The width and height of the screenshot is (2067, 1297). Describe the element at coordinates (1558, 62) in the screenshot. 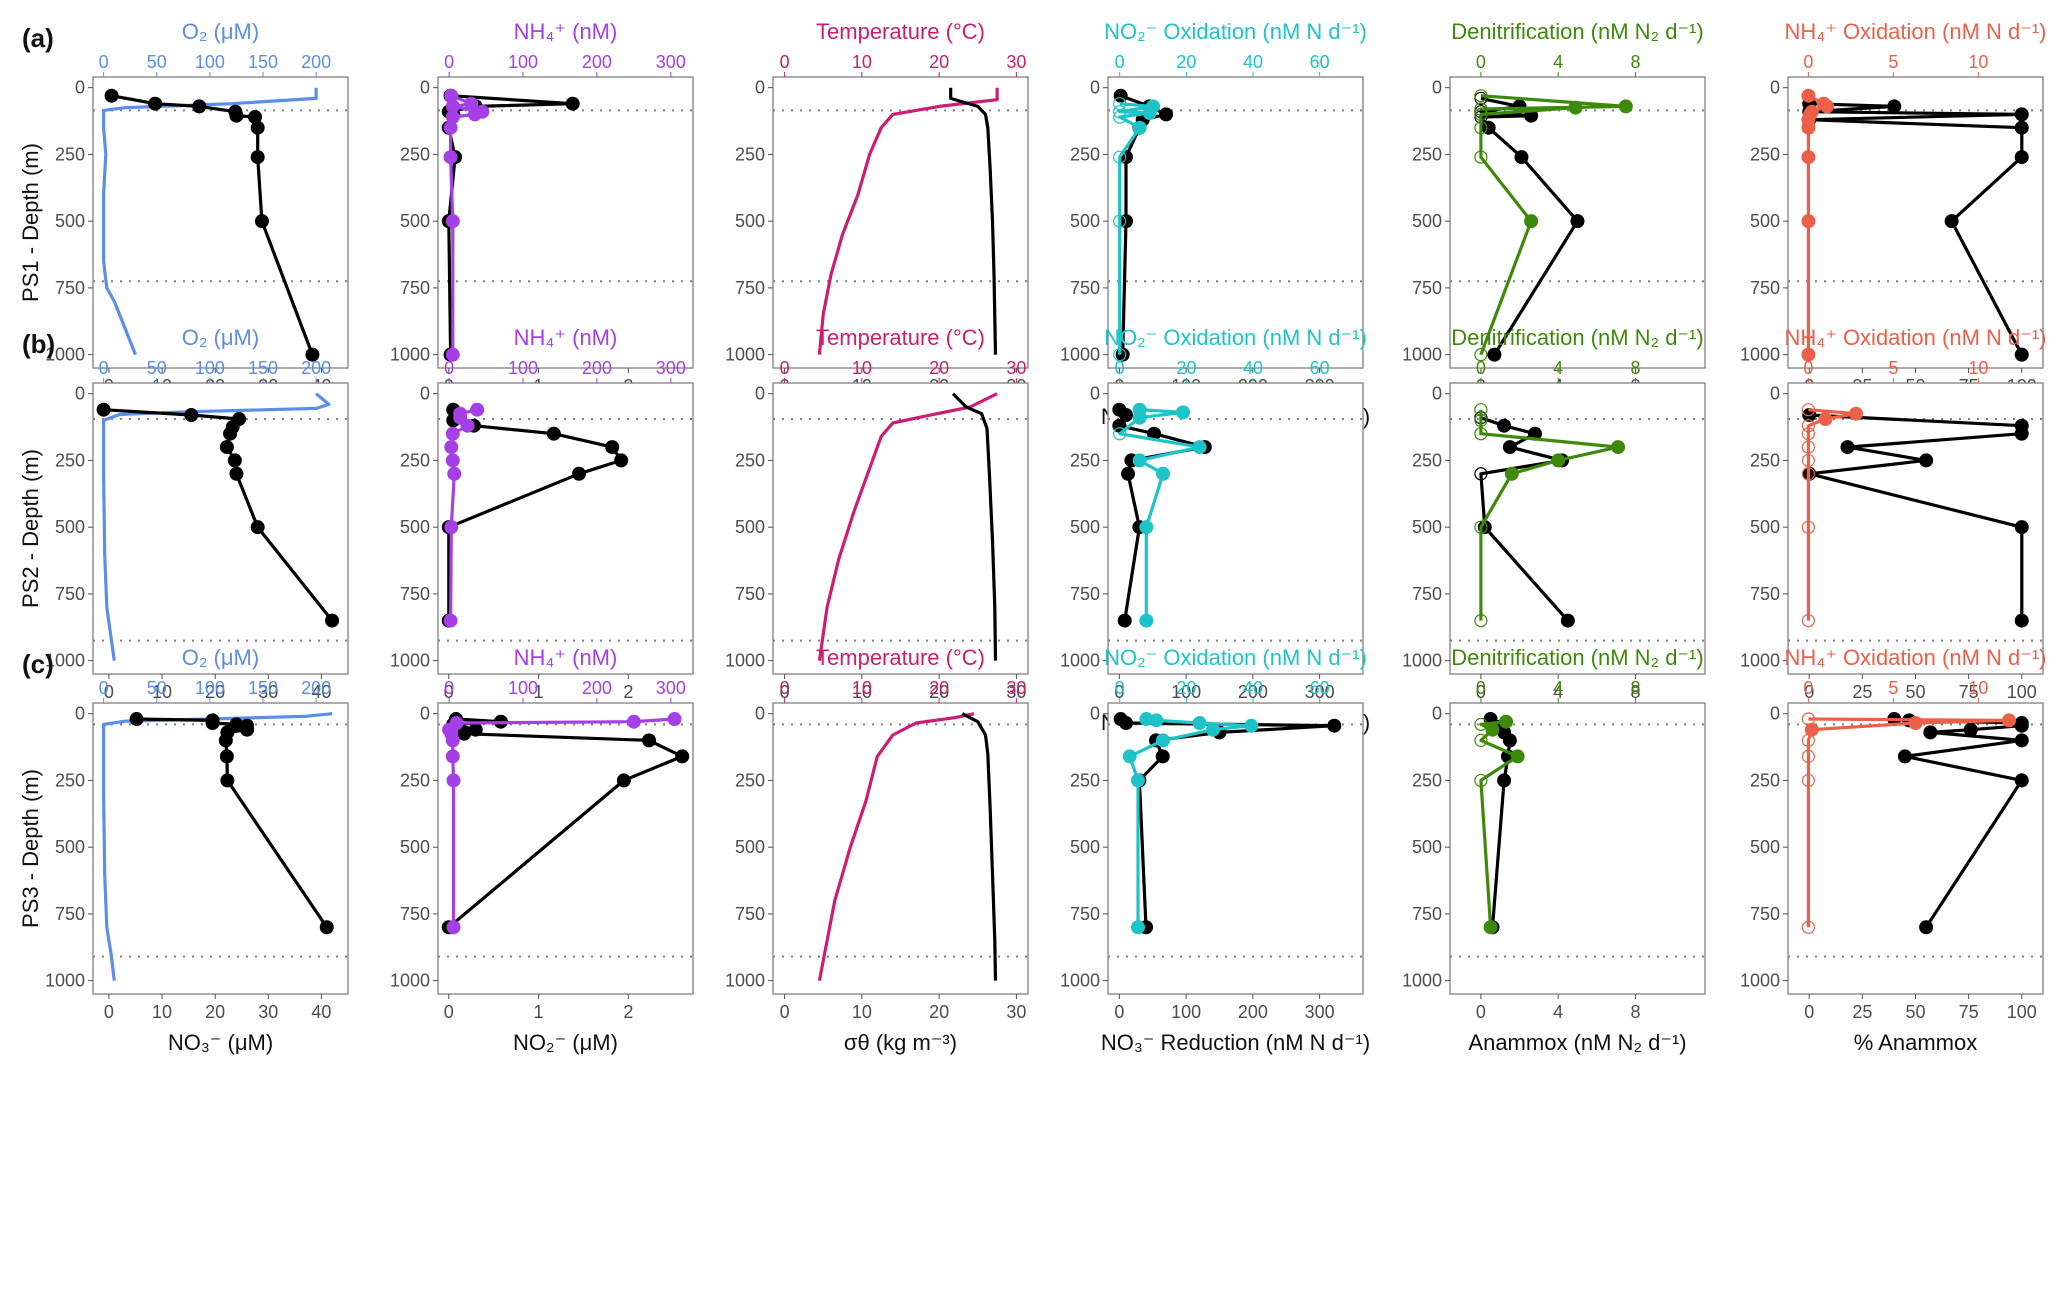

I see `top-tick-label: 4` at that location.